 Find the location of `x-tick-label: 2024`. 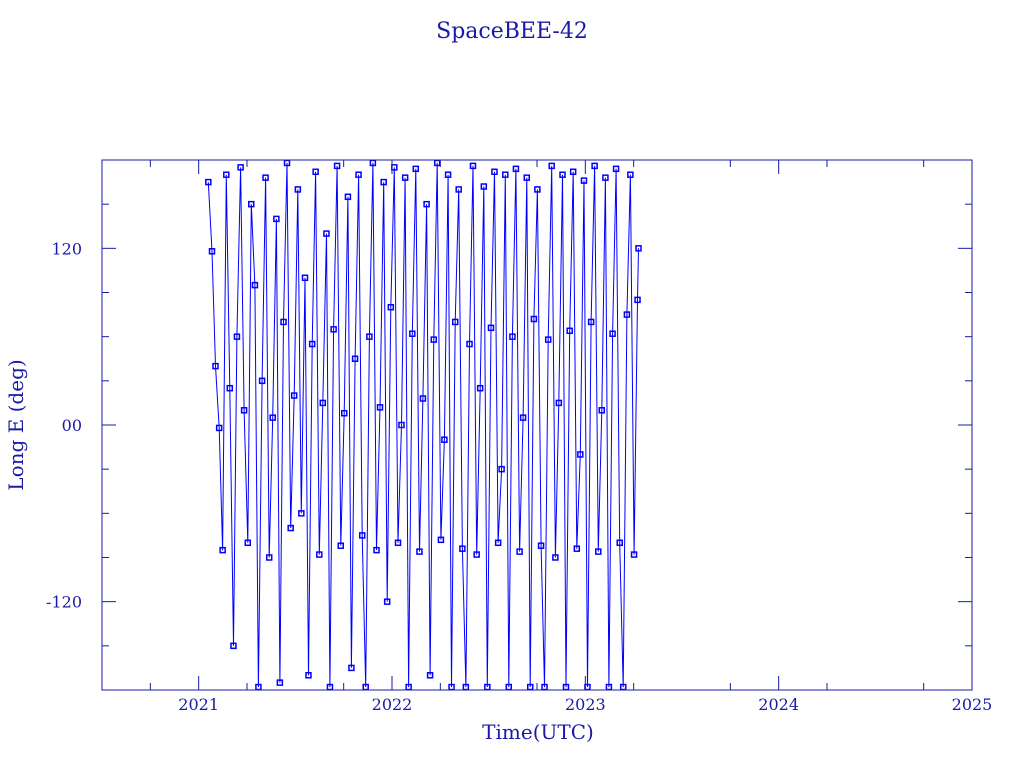

x-tick-label: 2024 is located at coordinates (778, 704).